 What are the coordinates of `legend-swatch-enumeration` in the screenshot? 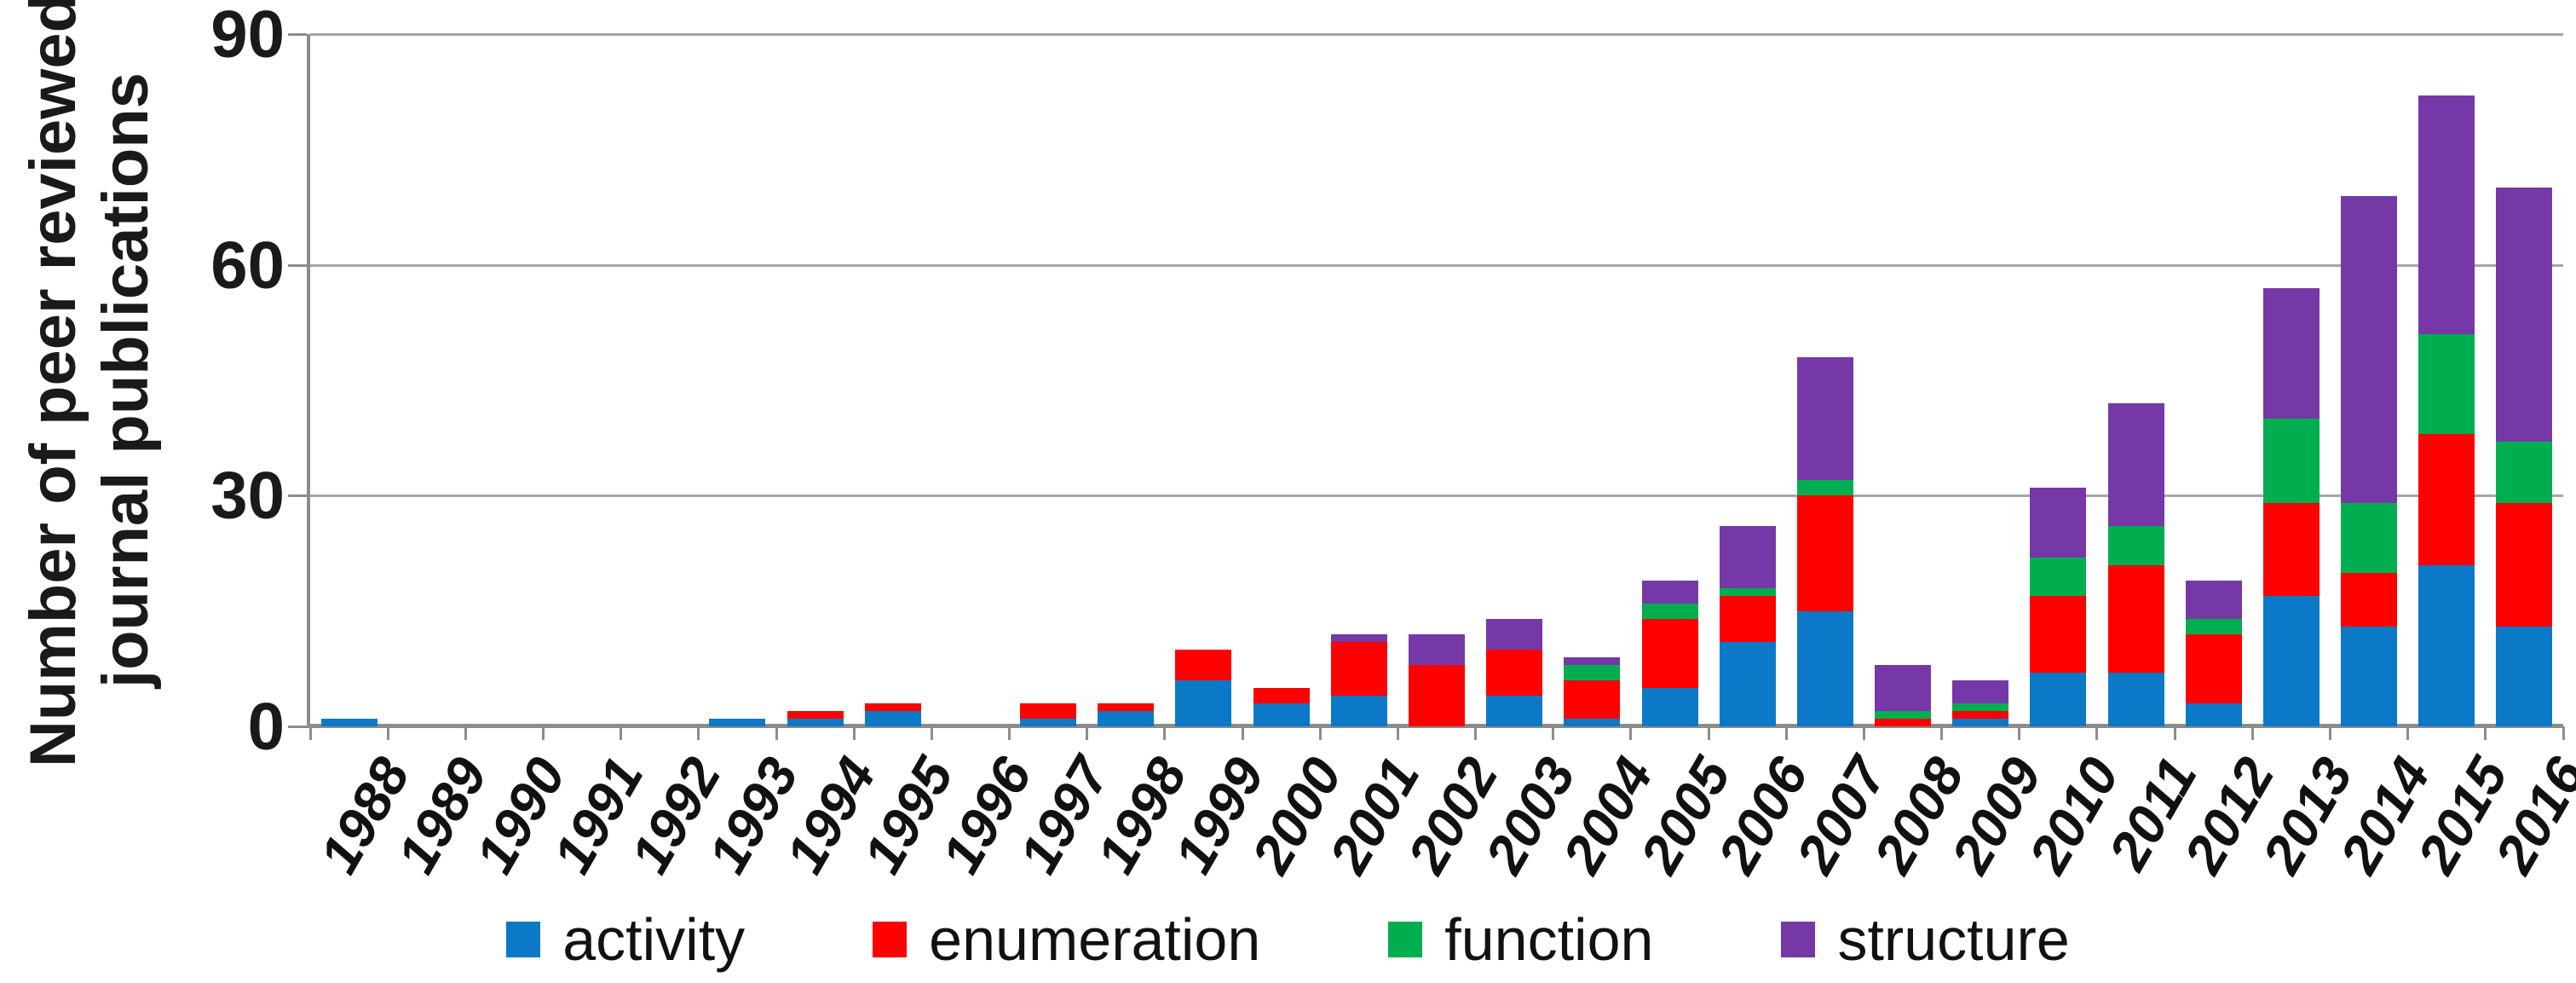 It's located at (890, 939).